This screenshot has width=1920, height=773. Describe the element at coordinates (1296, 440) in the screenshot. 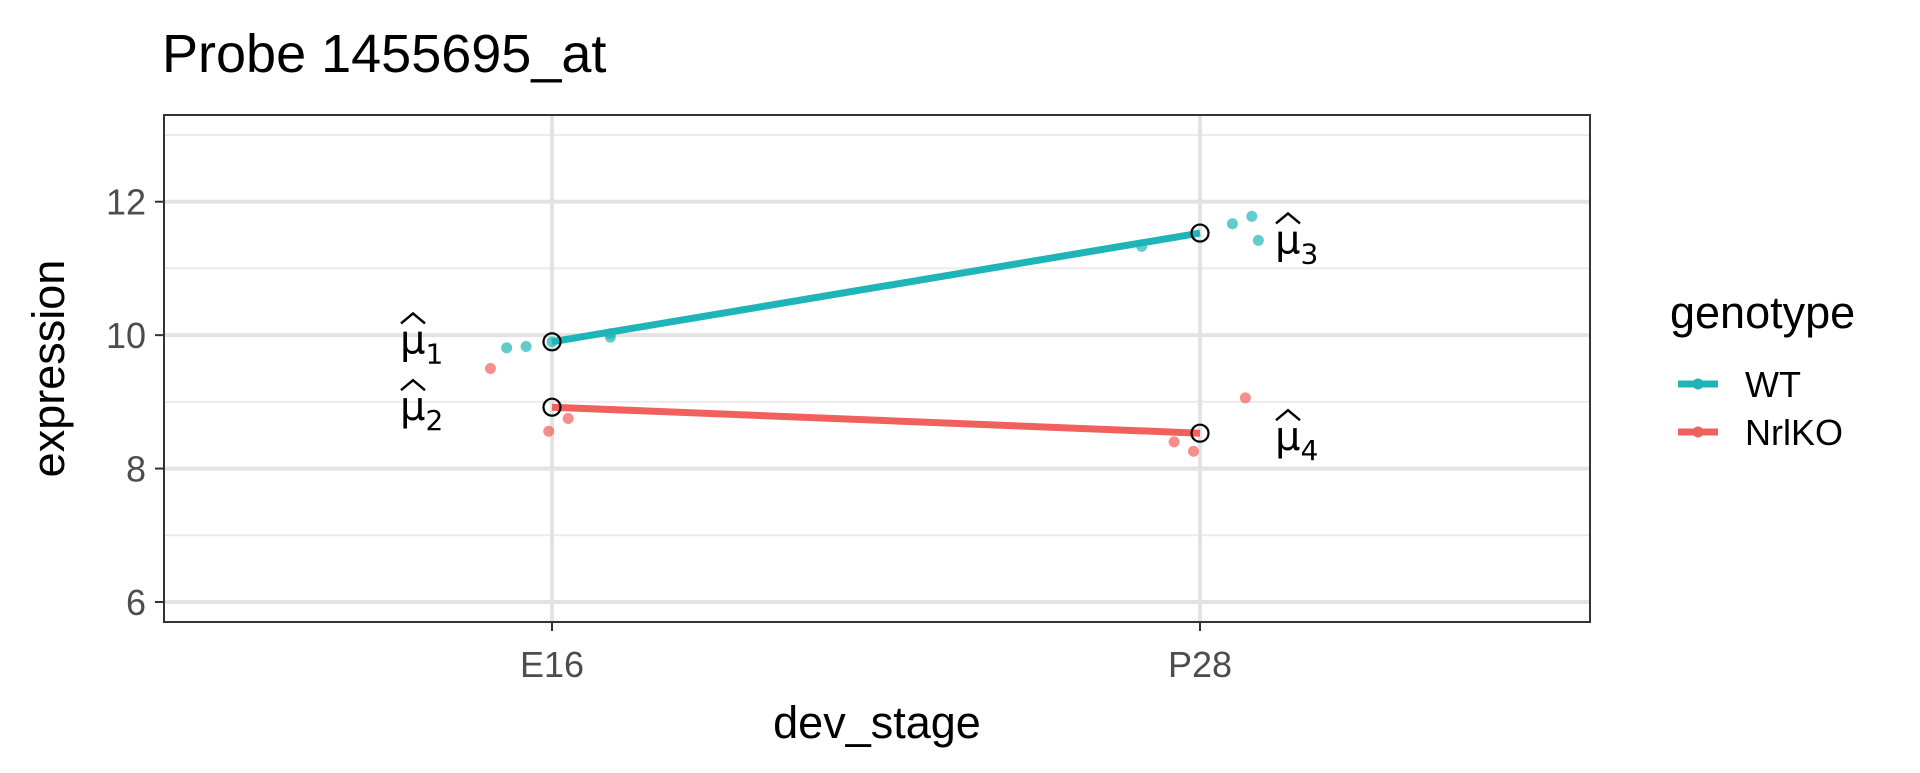

I see `mu-hat-annotation-4: μ4` at that location.